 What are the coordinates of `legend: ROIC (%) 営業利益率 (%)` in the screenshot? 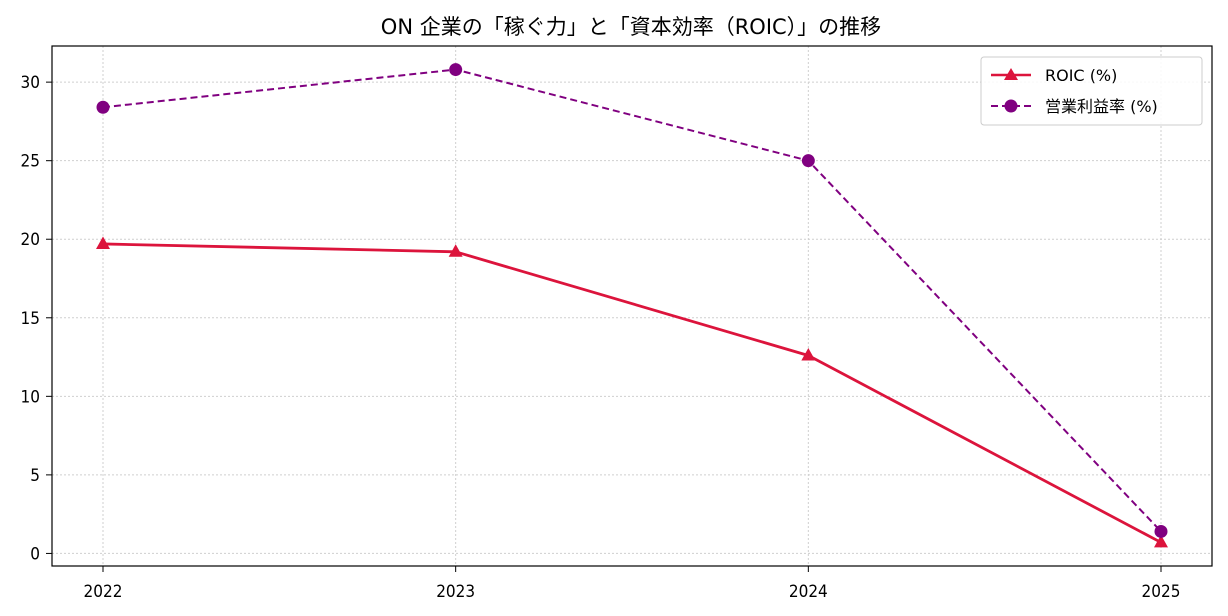 It's located at (1091, 91).